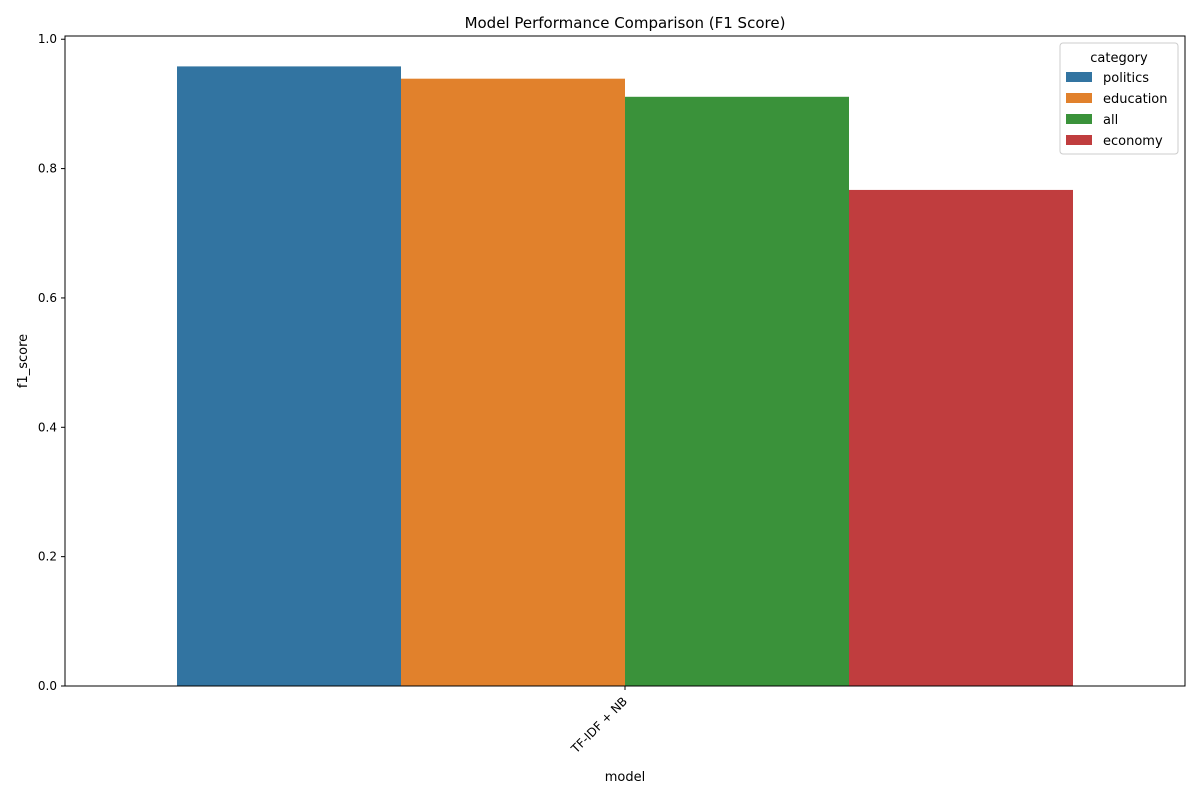 This screenshot has height=800, width=1200. I want to click on x-axis-title: model, so click(625, 777).